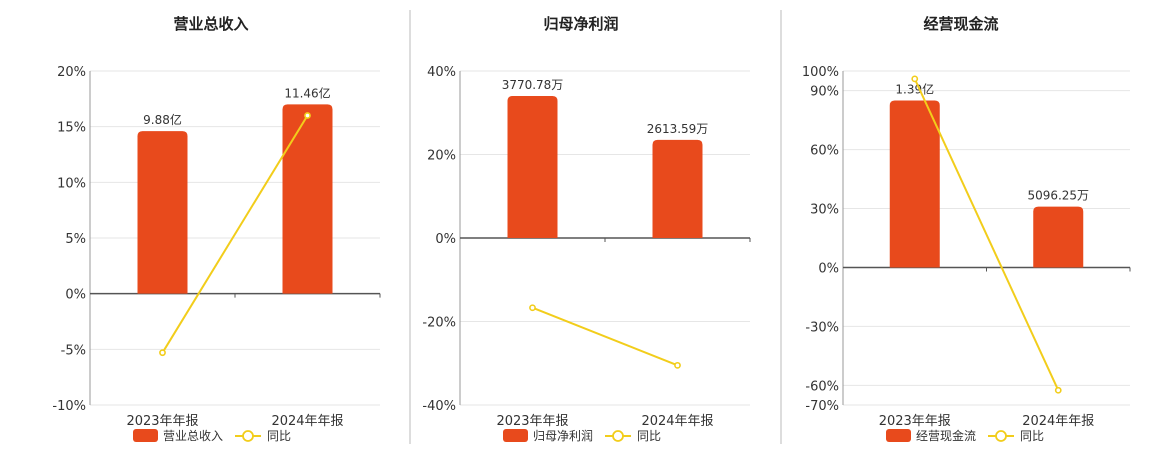  Describe the element at coordinates (71, 183) in the screenshot. I see `y-tick-label: 10%` at that location.